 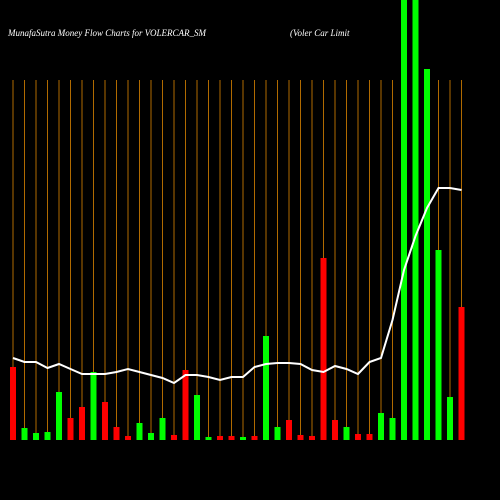 I want to click on chart-subtitle: (Voler Car Limit, so click(x=320, y=33).